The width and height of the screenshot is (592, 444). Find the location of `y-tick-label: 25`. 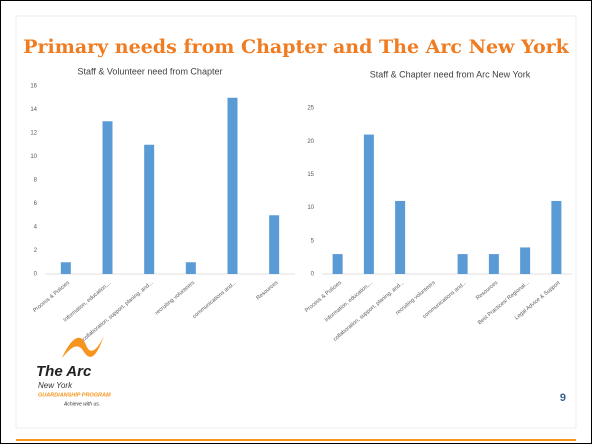

y-tick-label: 25 is located at coordinates (310, 109).